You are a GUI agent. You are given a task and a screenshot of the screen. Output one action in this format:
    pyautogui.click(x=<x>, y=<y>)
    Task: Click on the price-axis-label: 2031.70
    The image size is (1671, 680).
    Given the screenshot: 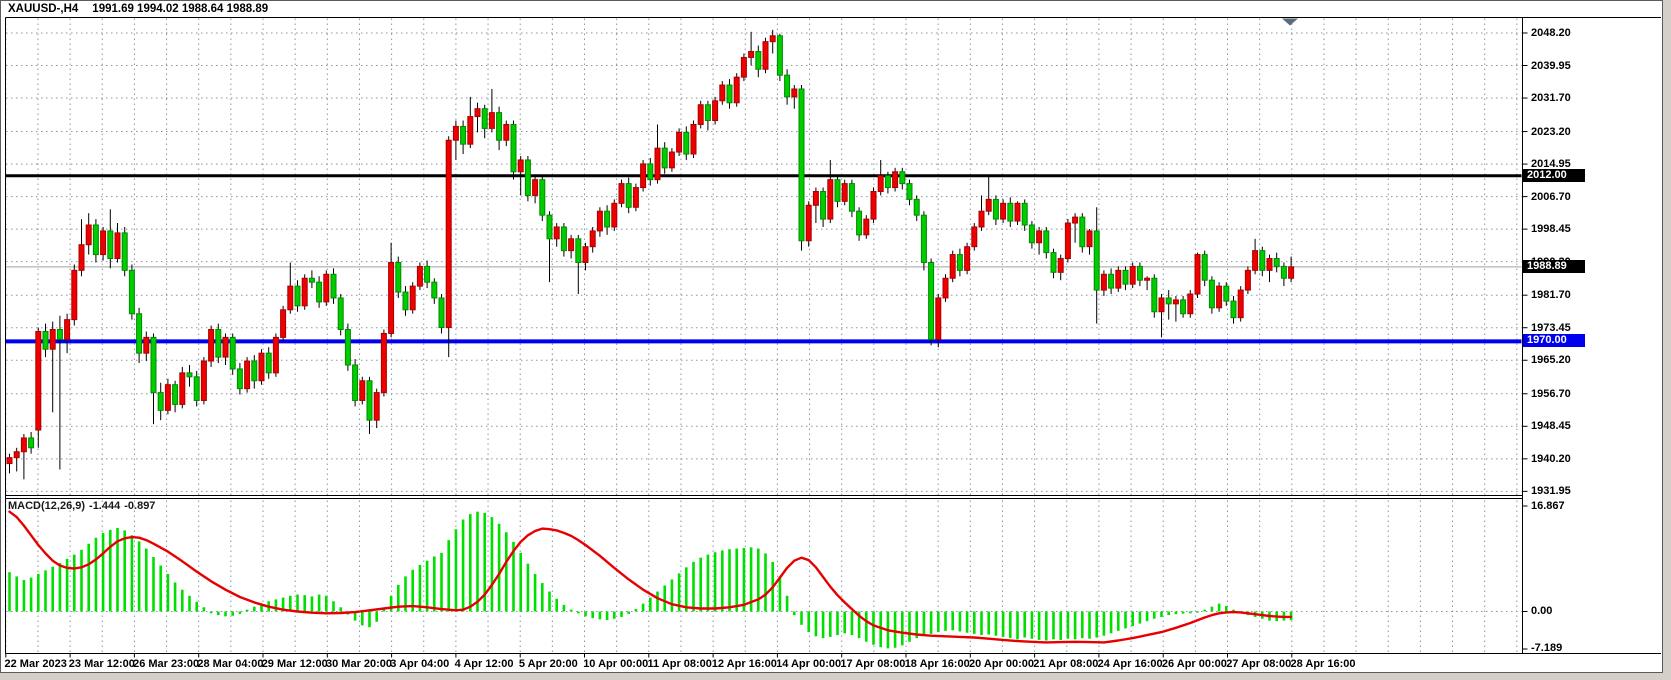 What is the action you would take?
    pyautogui.click(x=1551, y=98)
    